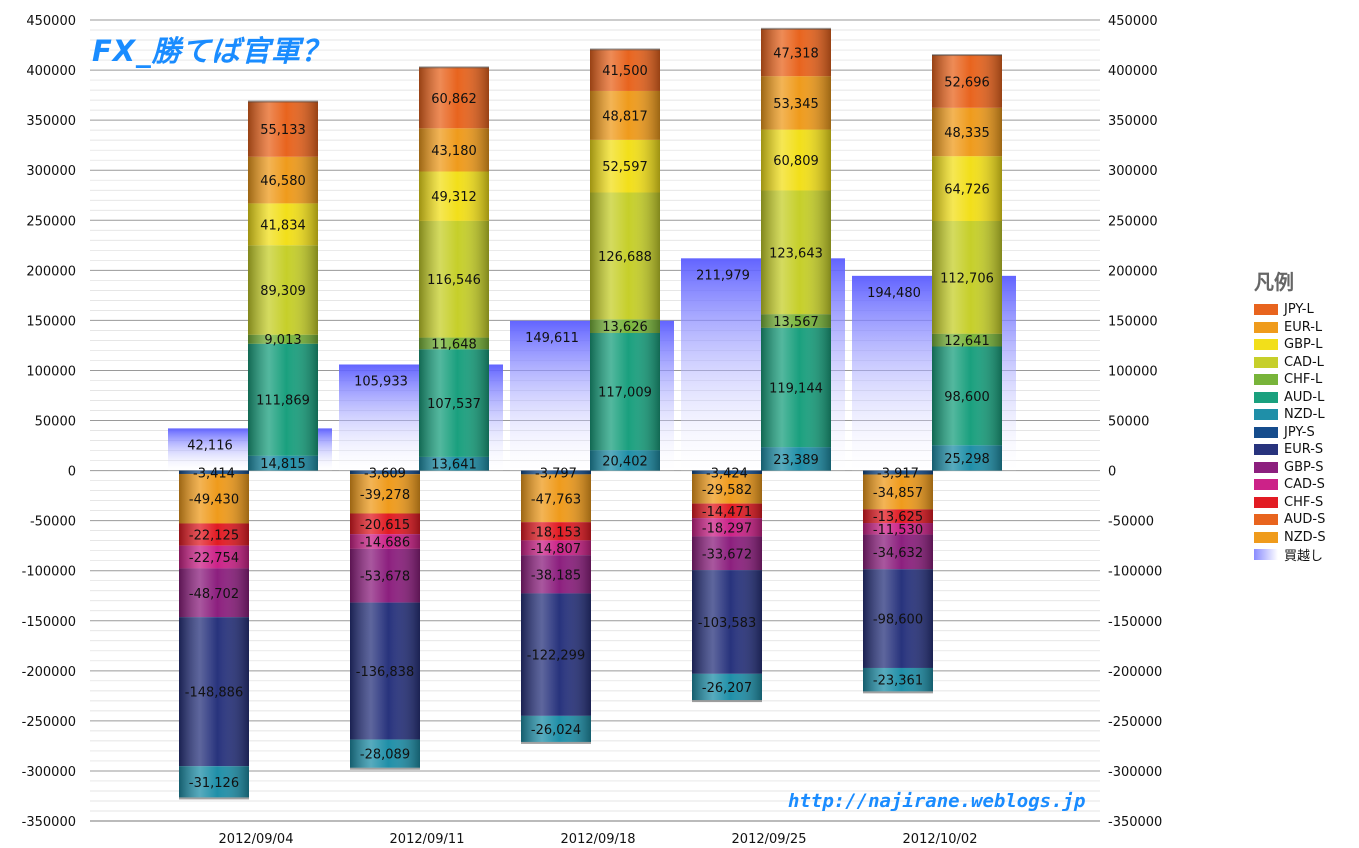  Describe the element at coordinates (212, 51) in the screenshot. I see `chart-title: FX_勝てば官軍？` at that location.